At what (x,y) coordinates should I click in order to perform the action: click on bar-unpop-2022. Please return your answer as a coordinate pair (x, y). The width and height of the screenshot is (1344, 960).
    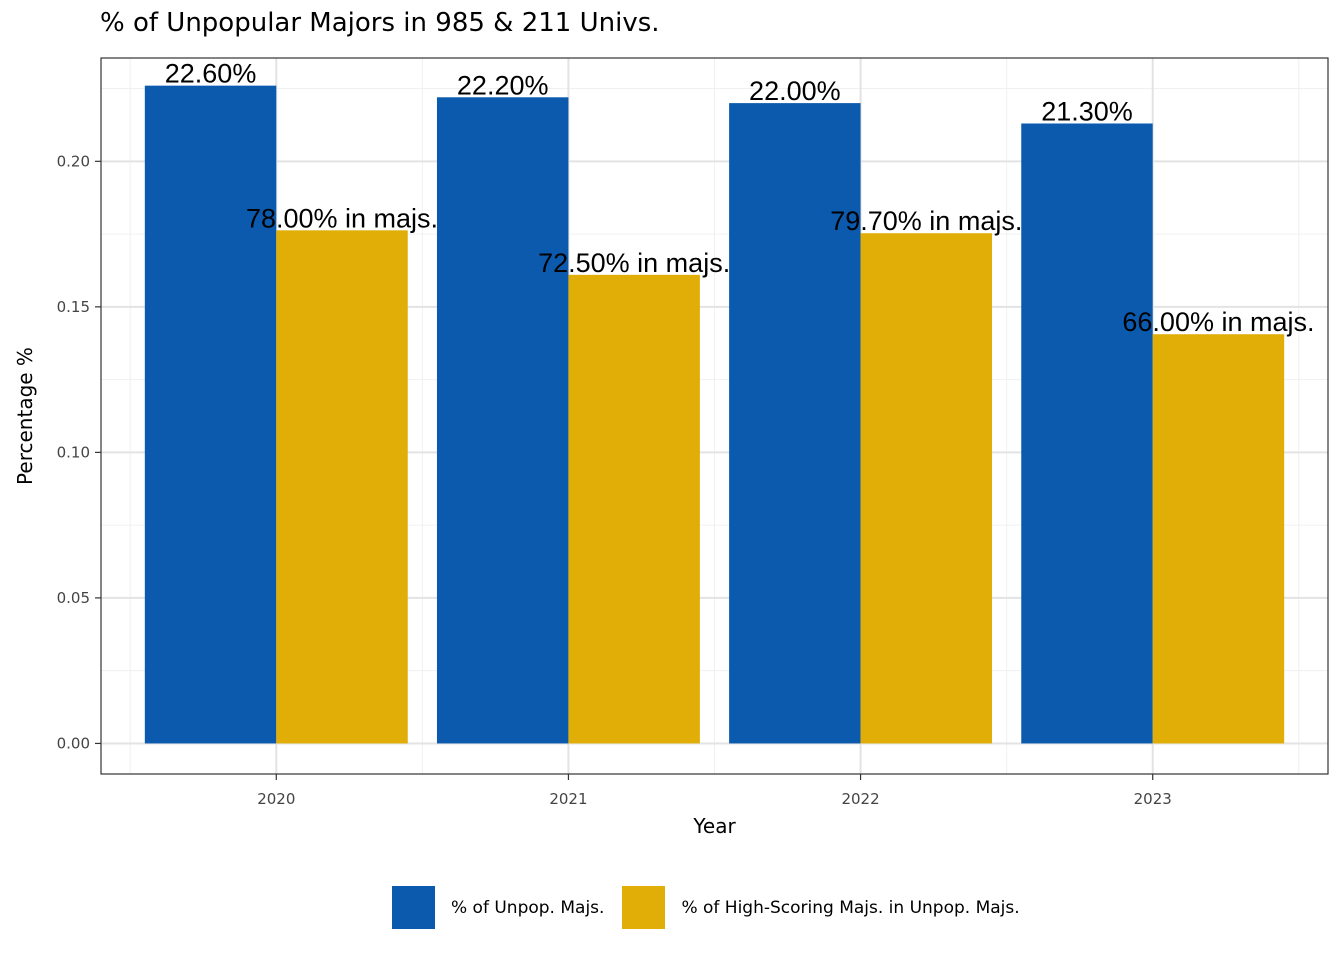
    Looking at the image, I should click on (795, 423).